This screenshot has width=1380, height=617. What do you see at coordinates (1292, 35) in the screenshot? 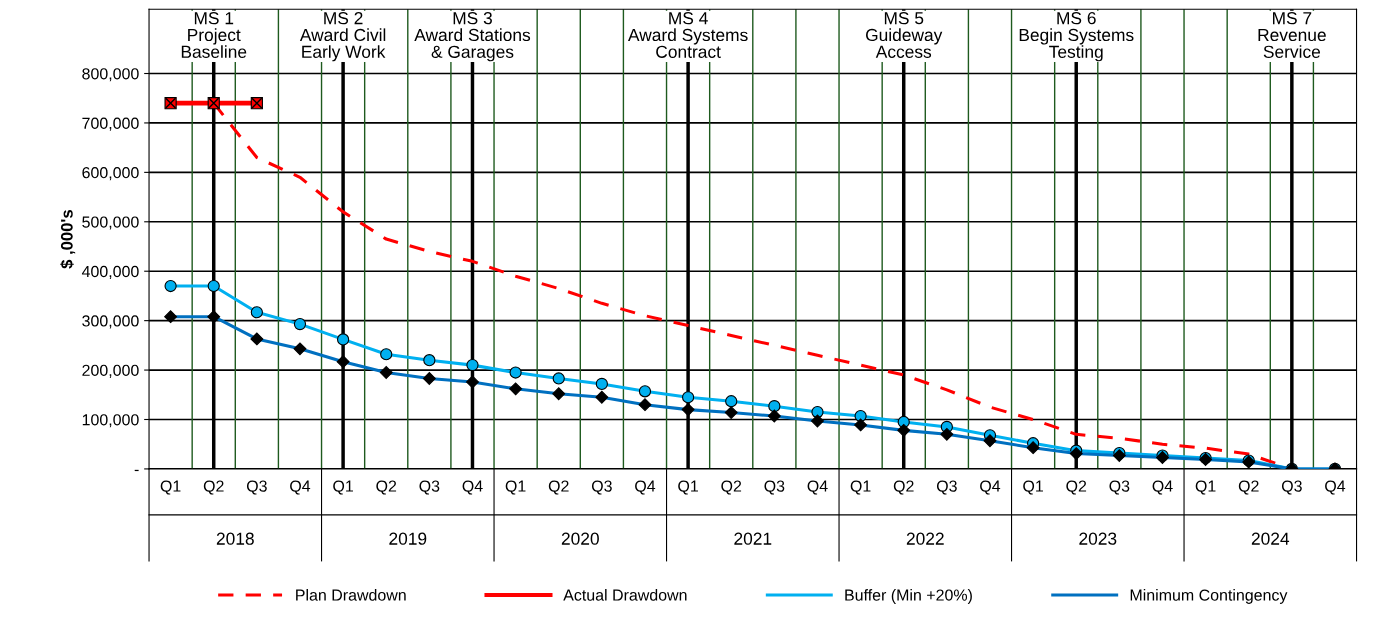
I see `annotation: MS 7 Revenue Service` at bounding box center [1292, 35].